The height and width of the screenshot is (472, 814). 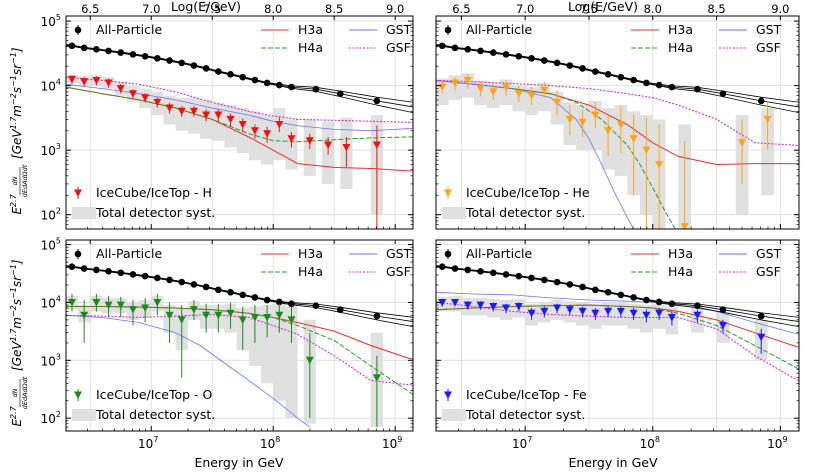 I want to click on top-tick-label: 8.5, so click(x=334, y=9).